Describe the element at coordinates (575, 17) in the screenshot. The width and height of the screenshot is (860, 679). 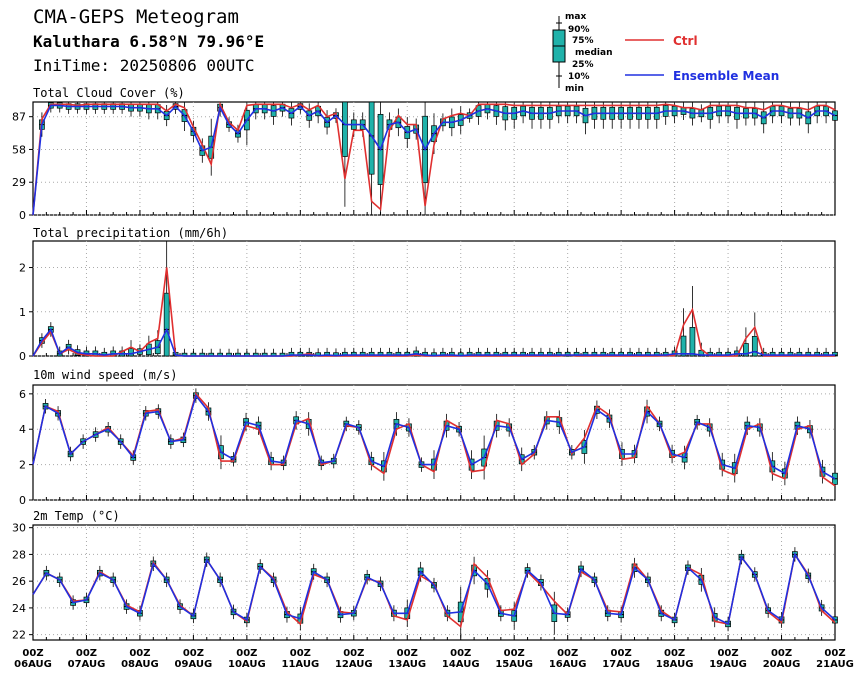
I see `legend-box-label: max` at that location.